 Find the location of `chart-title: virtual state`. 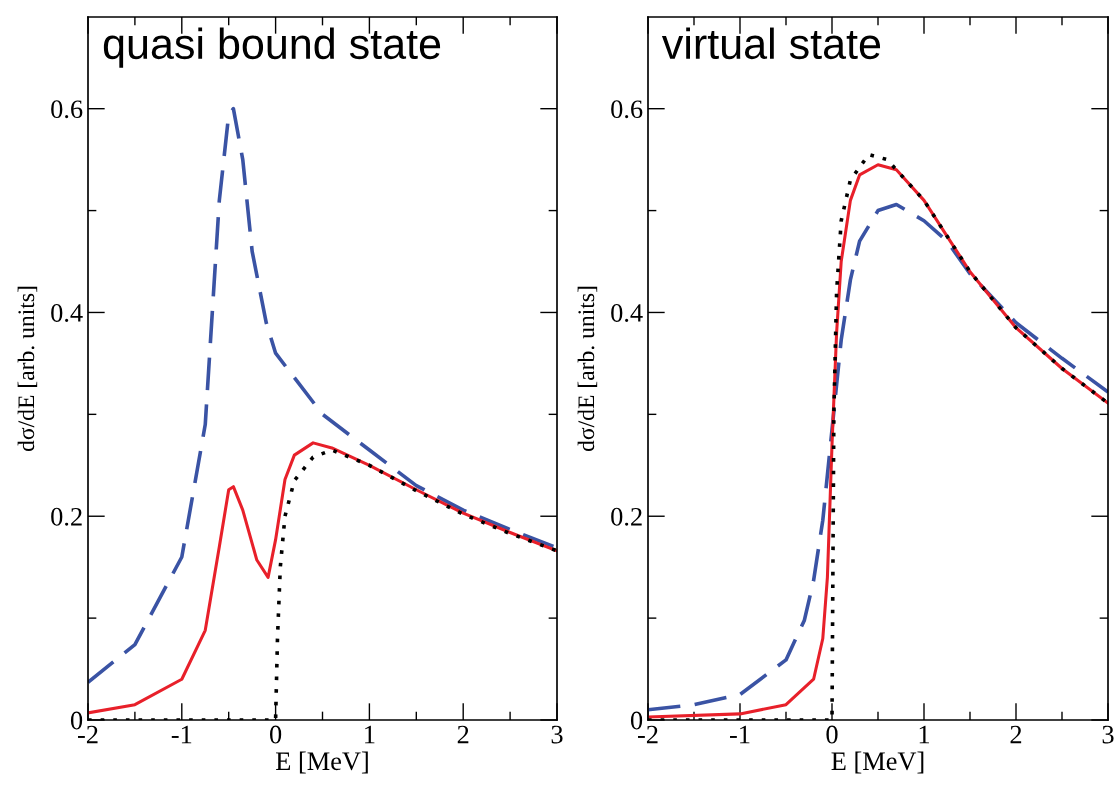

chart-title: virtual state is located at coordinates (771, 43).